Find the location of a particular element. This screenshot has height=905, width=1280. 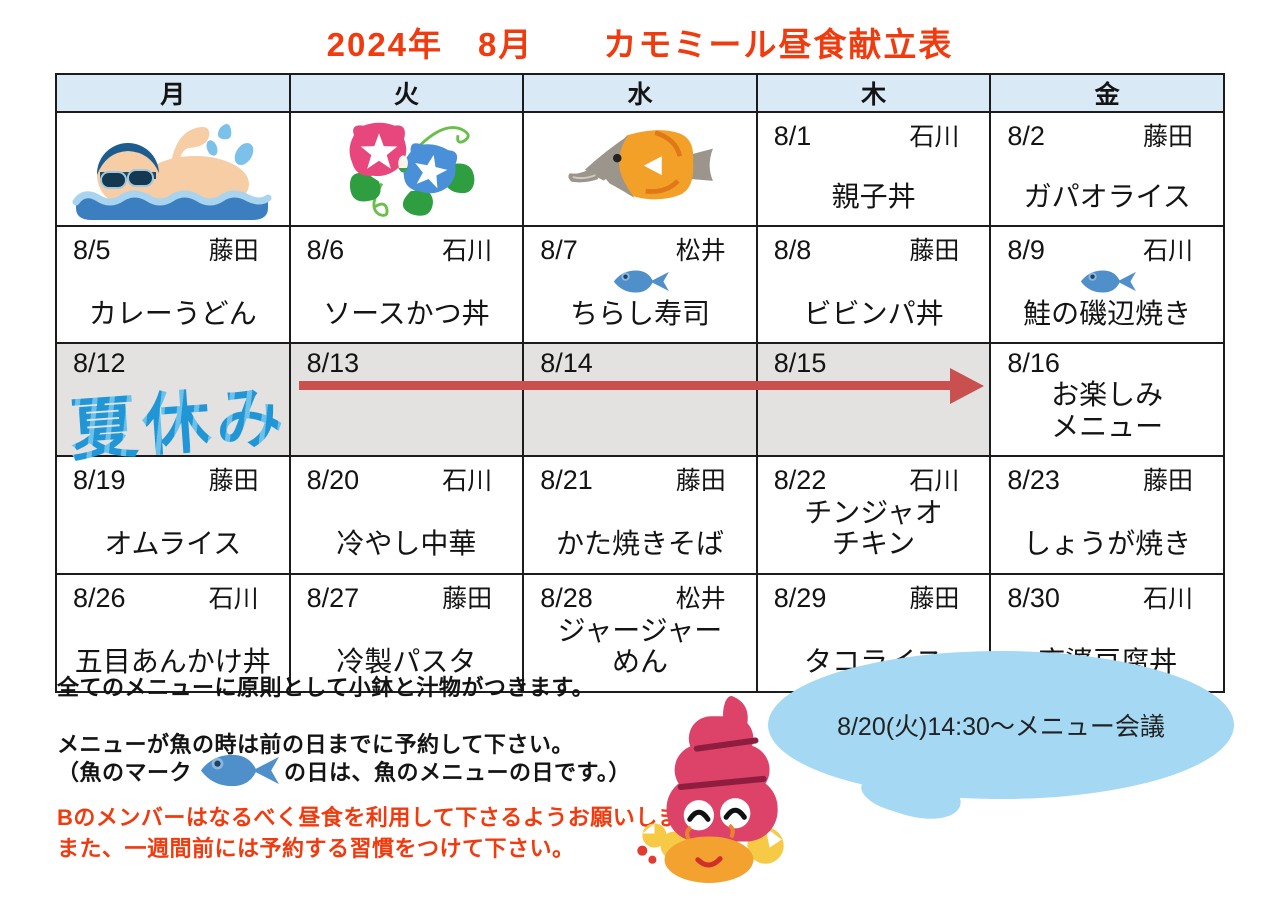

hermit-crab-illustration is located at coordinates (712, 787).